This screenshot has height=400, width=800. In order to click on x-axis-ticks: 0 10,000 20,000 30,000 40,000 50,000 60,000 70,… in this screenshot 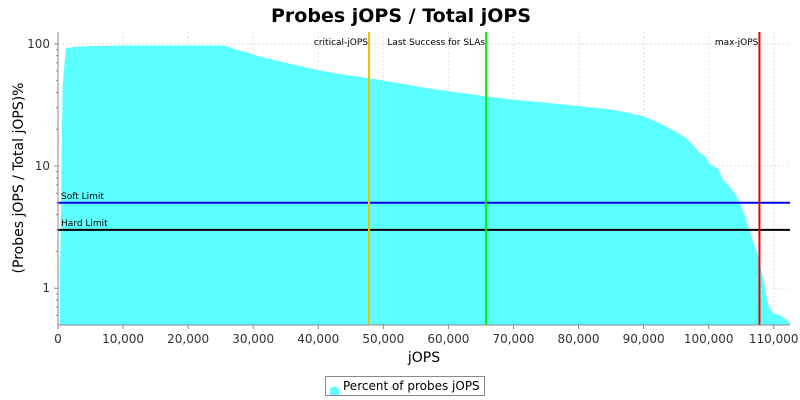, I will do `click(426, 335)`.